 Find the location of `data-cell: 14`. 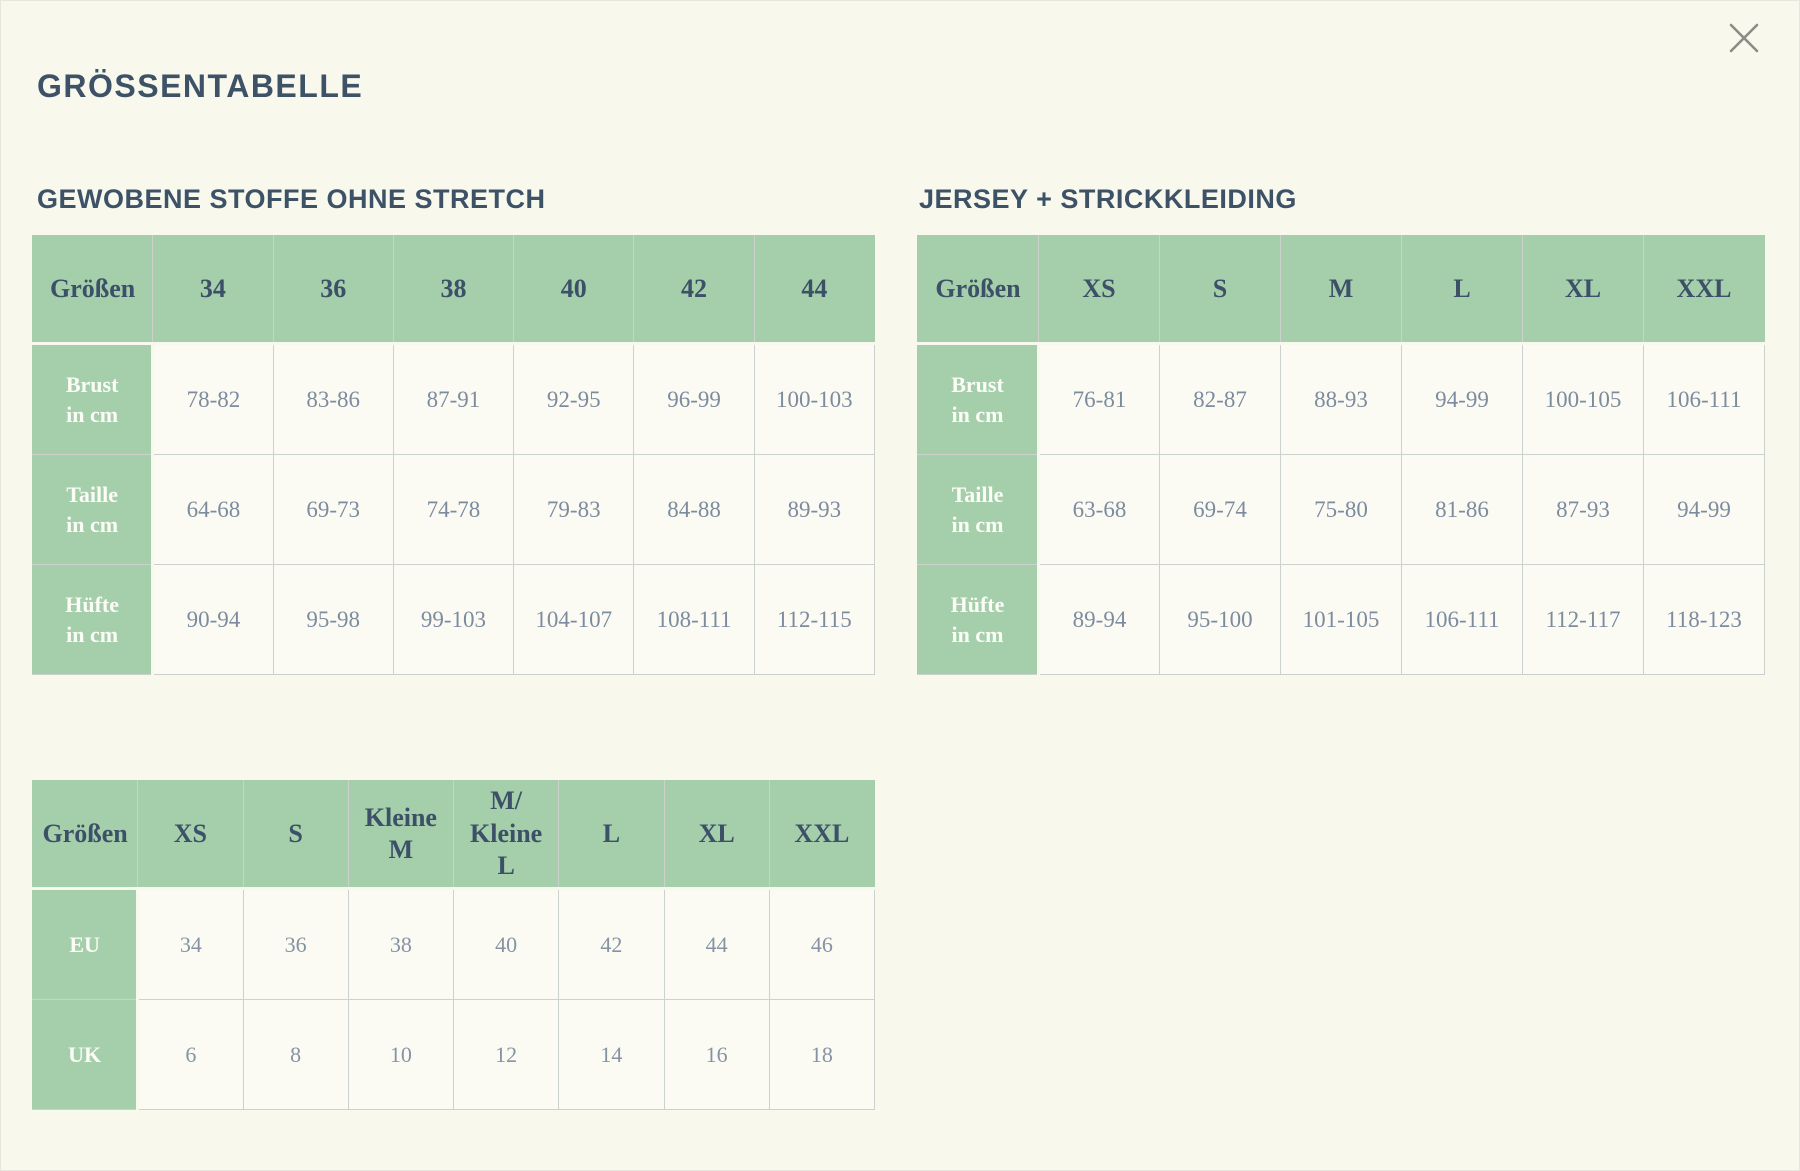

data-cell: 14 is located at coordinates (611, 1054).